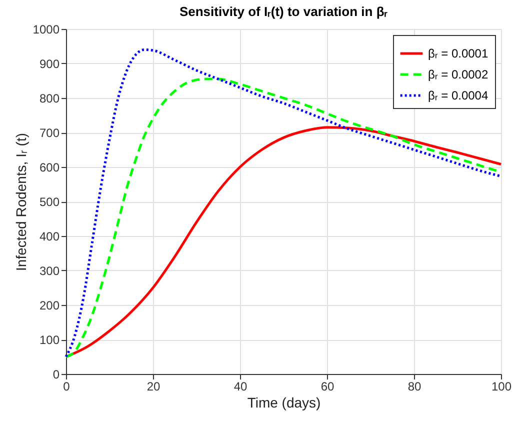 This screenshot has width=532, height=424. I want to click on legend-label: βᵣ = 0.0001, so click(458, 53).